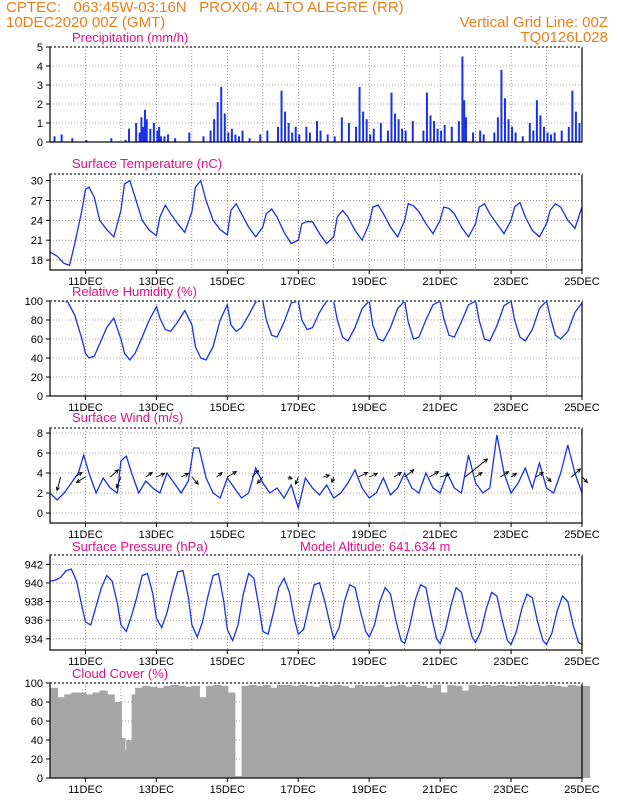 This screenshot has height=800, width=618. What do you see at coordinates (157, 408) in the screenshot?
I see `rh-xtick-label: 13DEC` at bounding box center [157, 408].